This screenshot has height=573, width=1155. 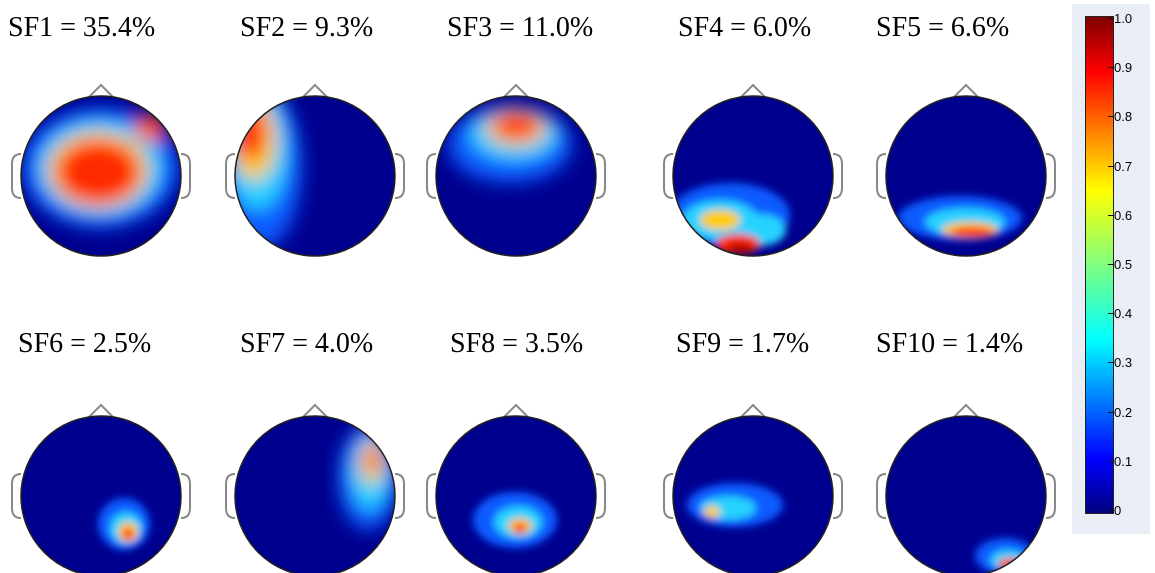 I want to click on colorbar-tick-label: 0.5, so click(x=1123, y=264).